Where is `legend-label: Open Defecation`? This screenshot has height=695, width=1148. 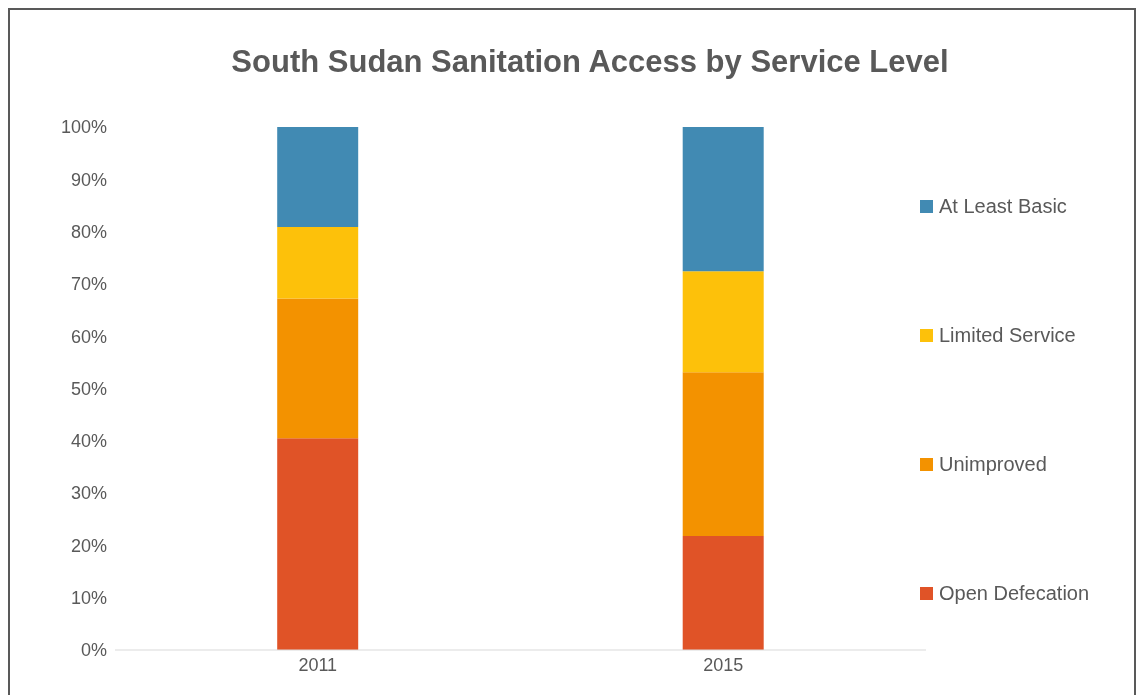 legend-label: Open Defecation is located at coordinates (1014, 593).